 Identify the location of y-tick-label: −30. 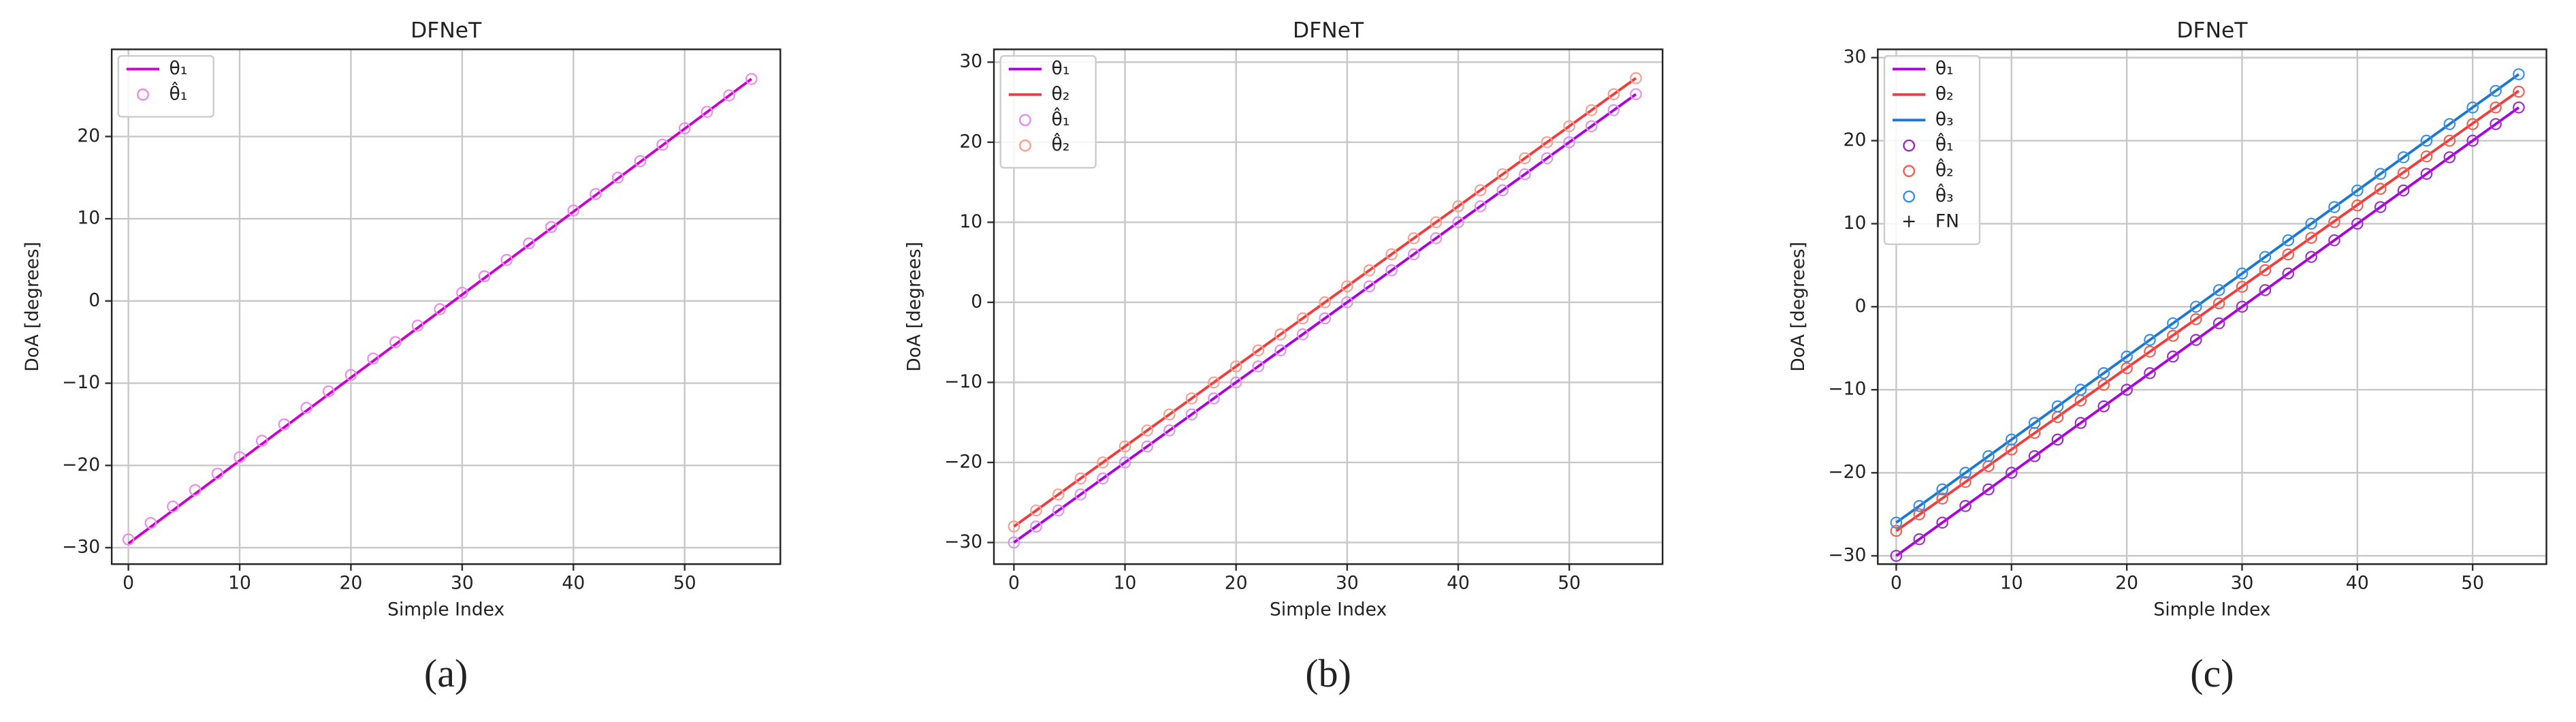
(81, 547).